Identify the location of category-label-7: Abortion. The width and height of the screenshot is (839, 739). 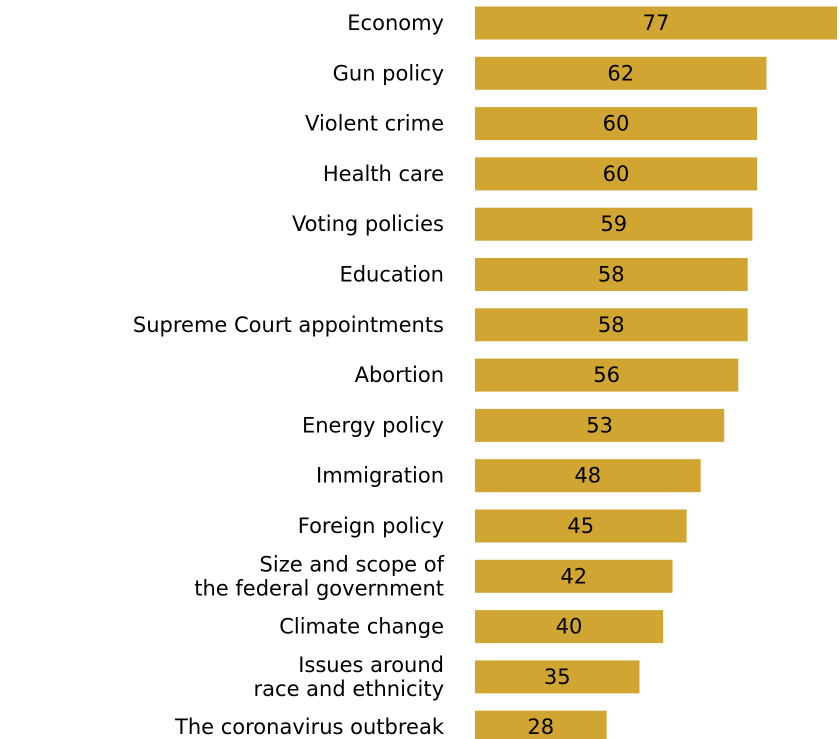
(399, 375).